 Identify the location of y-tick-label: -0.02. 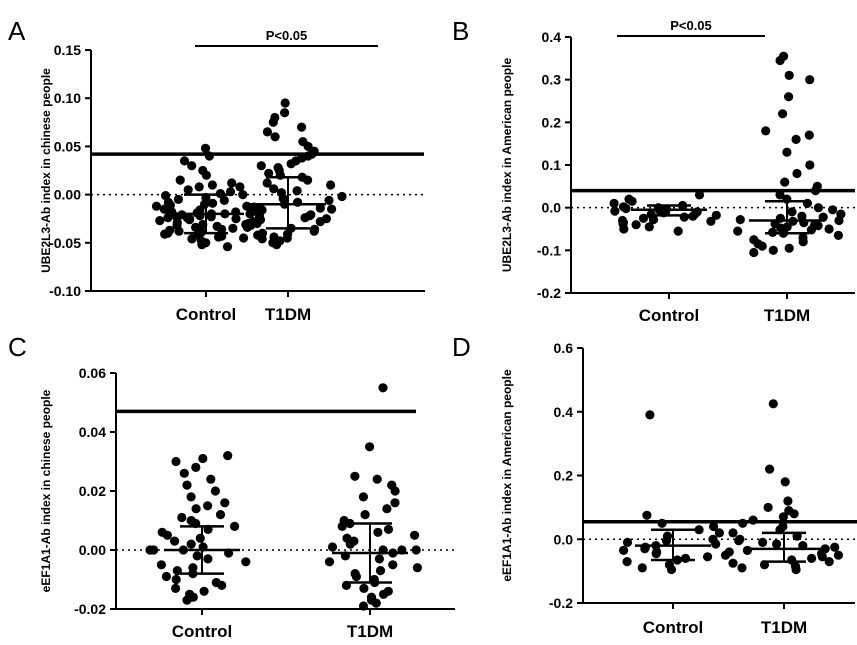
(90, 609).